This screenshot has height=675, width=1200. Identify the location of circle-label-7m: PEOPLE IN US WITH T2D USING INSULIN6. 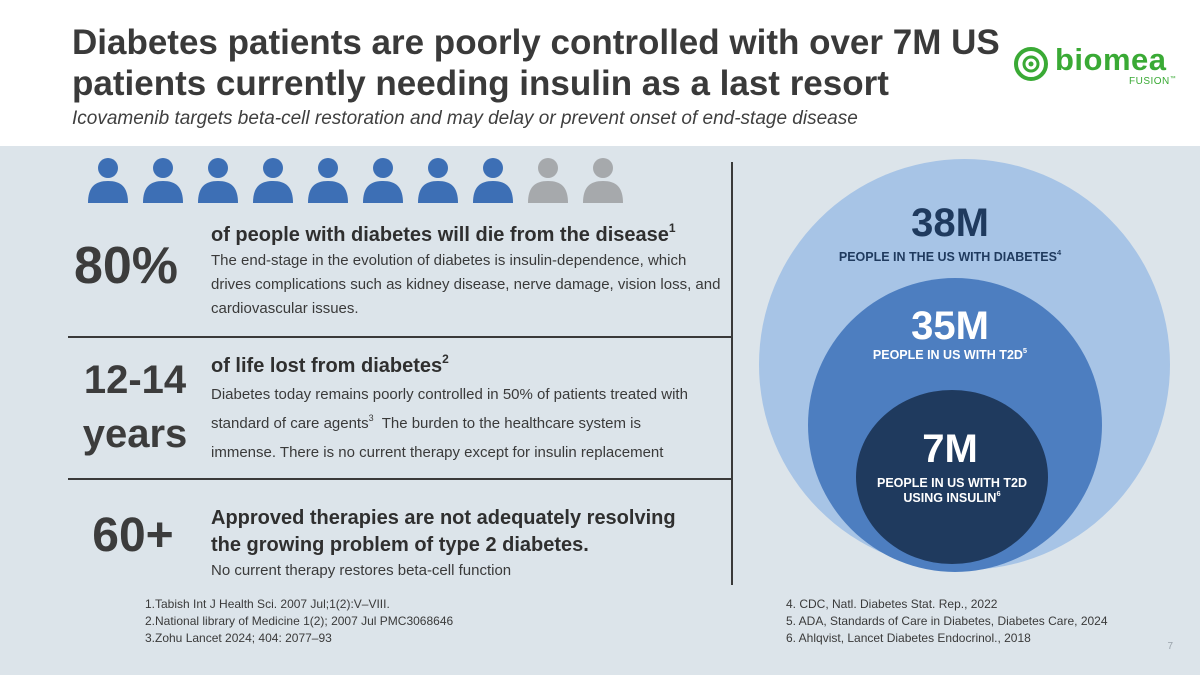
(951, 490).